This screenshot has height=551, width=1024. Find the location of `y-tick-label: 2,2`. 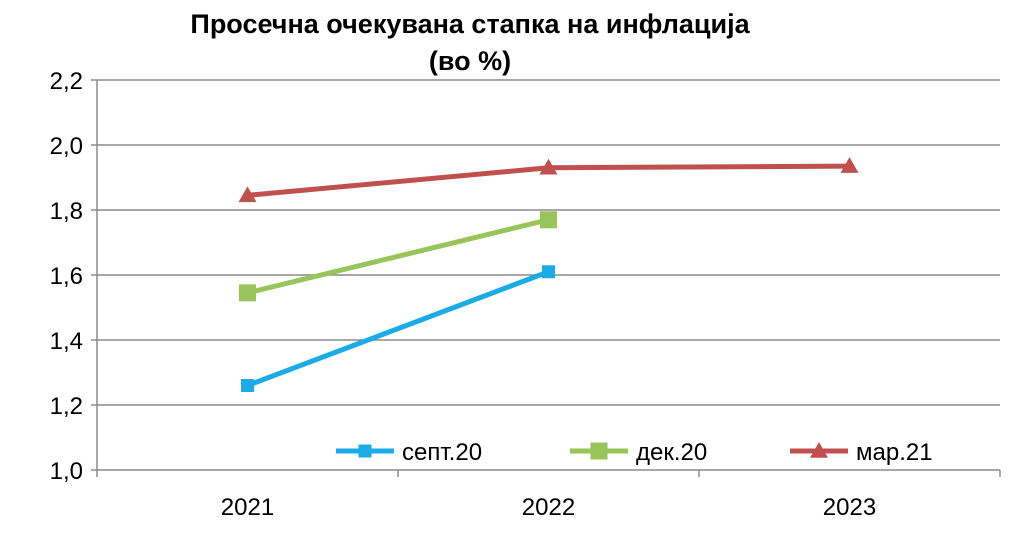

y-tick-label: 2,2 is located at coordinates (66, 81).